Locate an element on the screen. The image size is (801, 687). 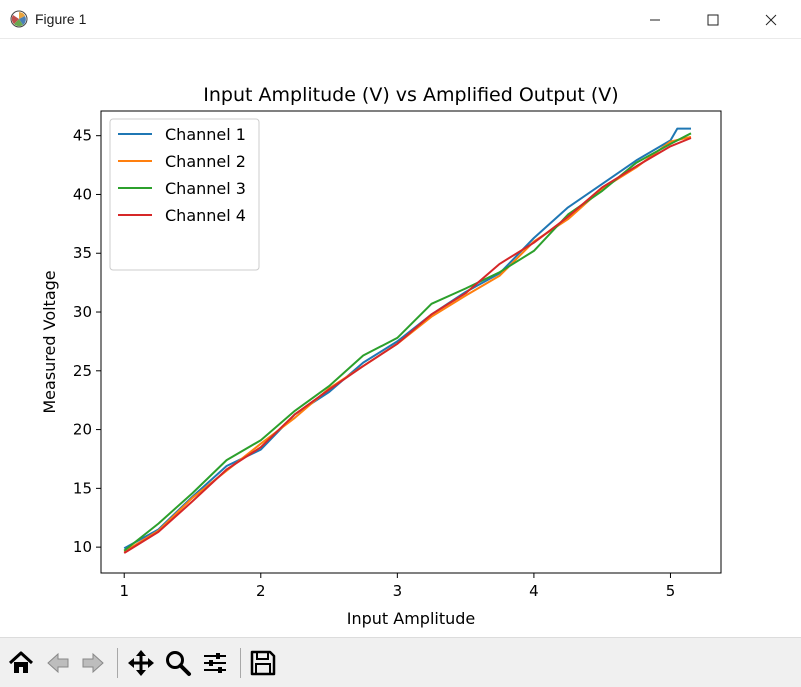
x-tick-label: 3 is located at coordinates (398, 591).